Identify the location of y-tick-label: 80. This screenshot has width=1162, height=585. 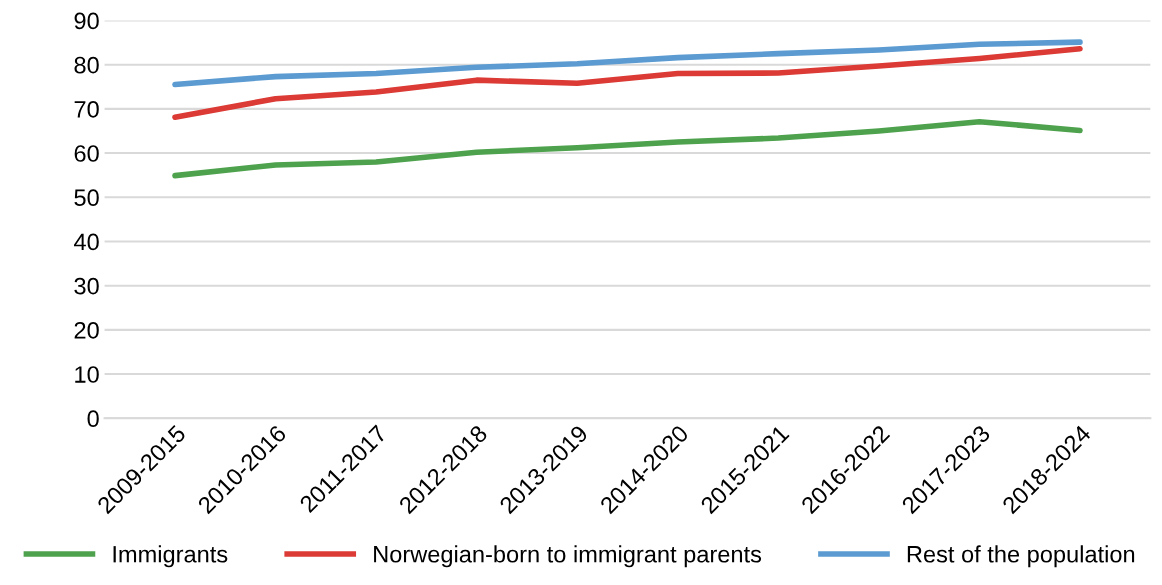
(86, 65).